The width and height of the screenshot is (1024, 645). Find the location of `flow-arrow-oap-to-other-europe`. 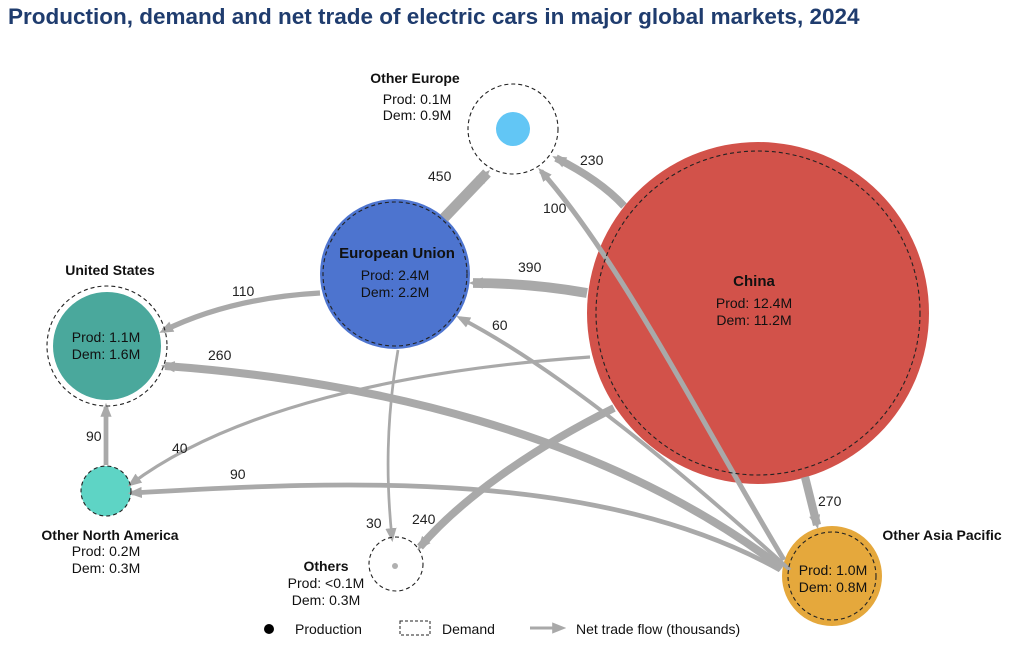

flow-arrow-oap-to-other-europe is located at coordinates (662, 364).